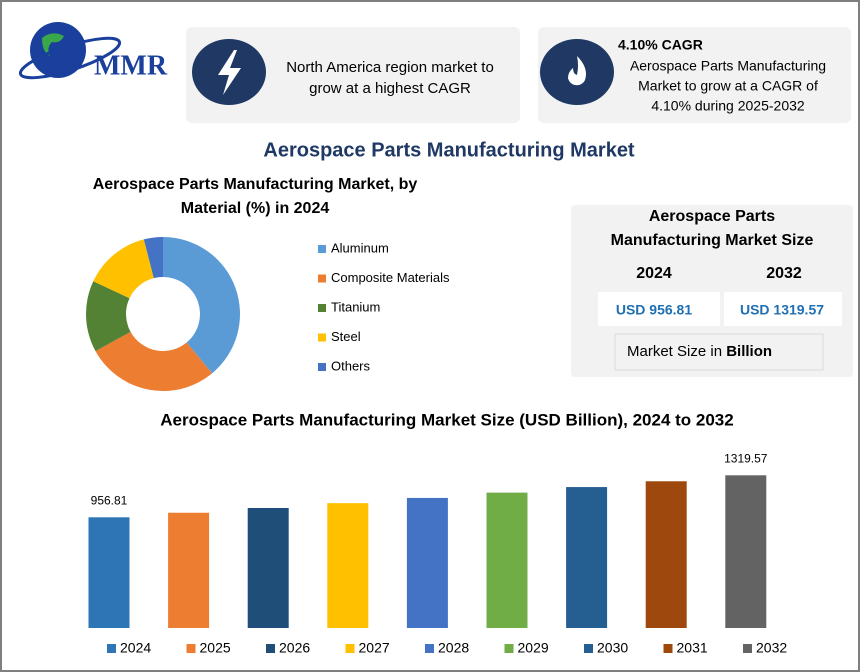 The width and height of the screenshot is (860, 672). I want to click on legend-label: 2028, so click(453, 648).